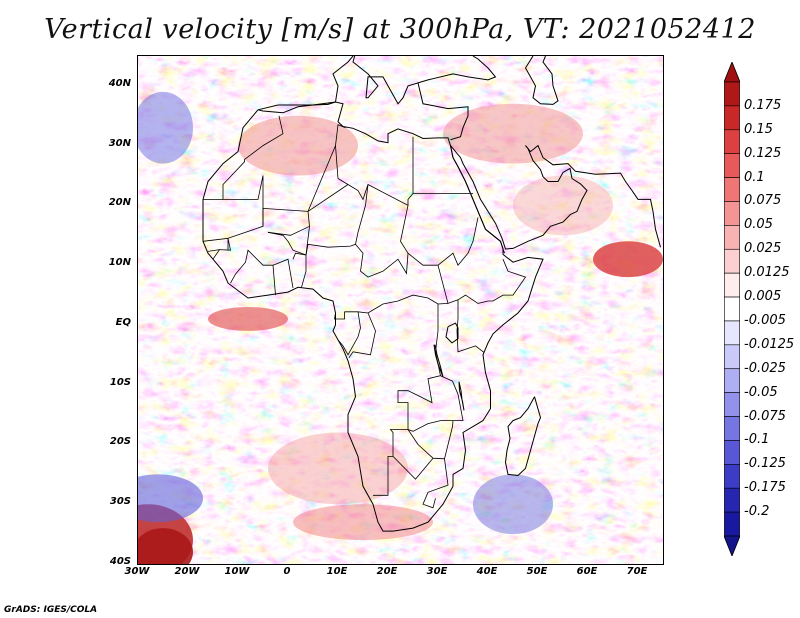  Describe the element at coordinates (761, 392) in the screenshot. I see `colorbar-level-label: -0.05` at that location.